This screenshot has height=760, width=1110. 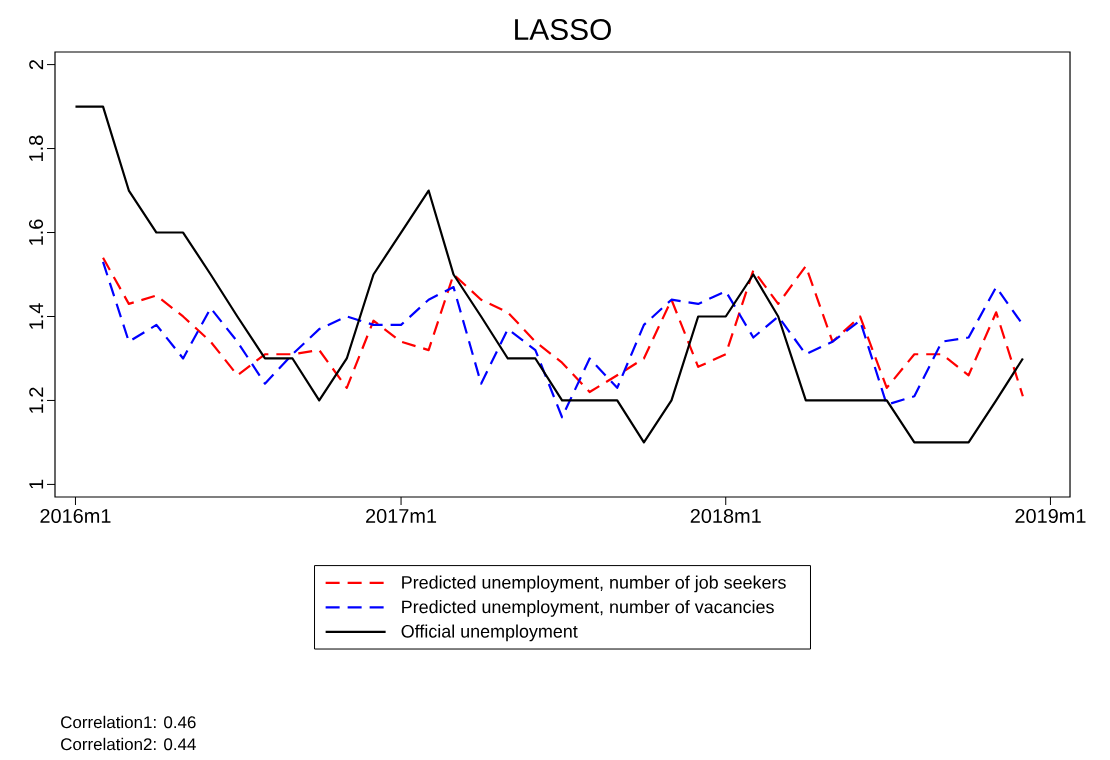 What do you see at coordinates (36, 484) in the screenshot?
I see `y-tick-label: 1` at bounding box center [36, 484].